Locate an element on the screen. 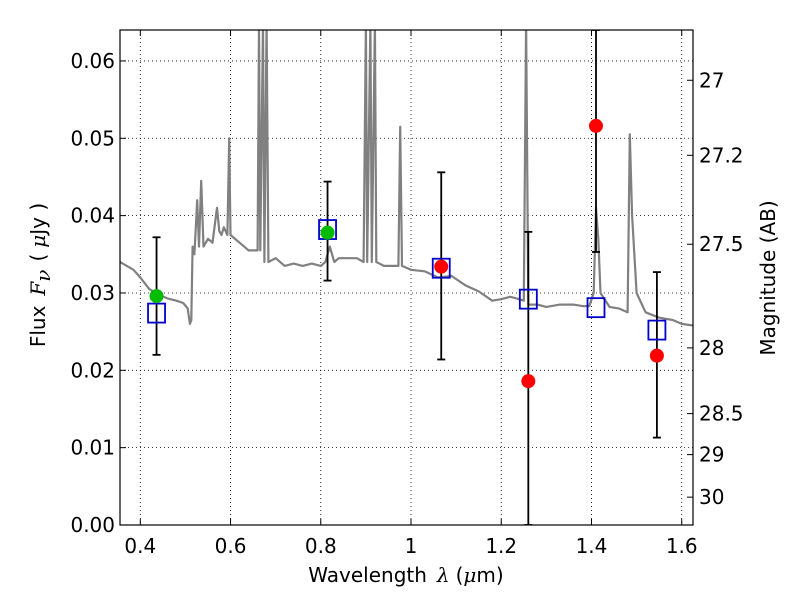 Image resolution: width=800 pixels, height=600 pixels. y2-tick-label: 29 is located at coordinates (711, 455).